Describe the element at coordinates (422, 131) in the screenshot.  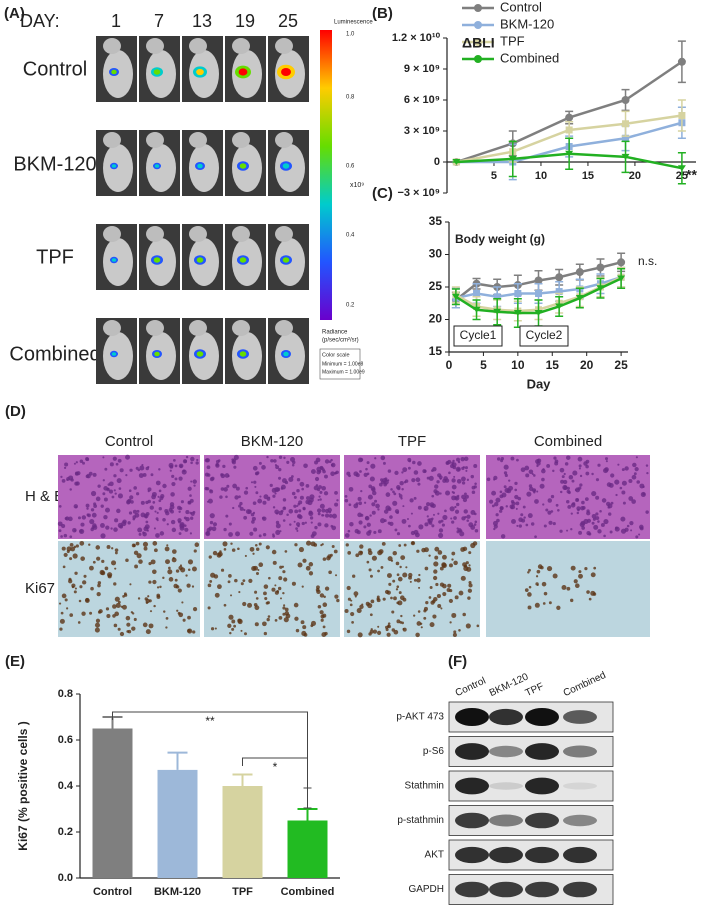
I see `y-tick-label: 3 × 10⁹` at that location.